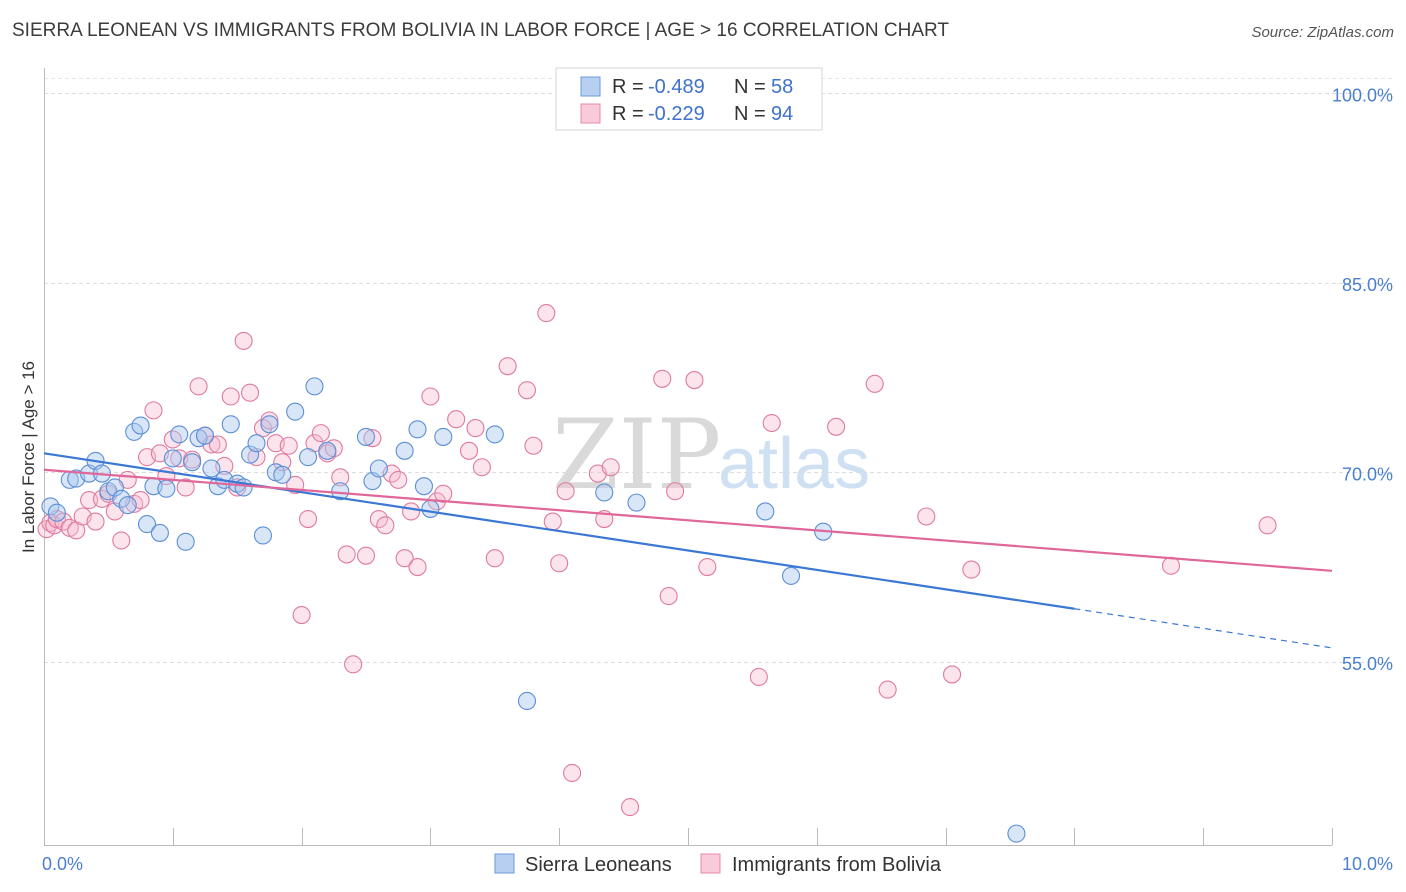  I want to click on y-tick-label: 70.0%, so click(1367, 474).